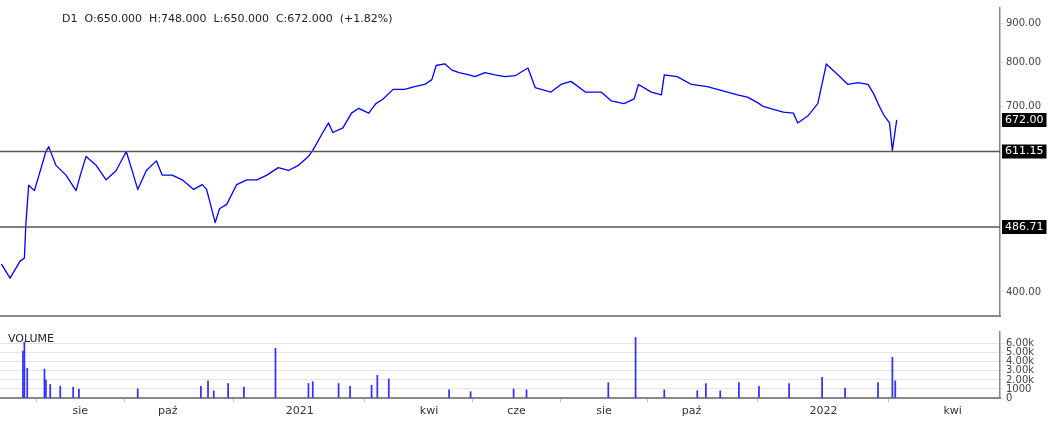  Describe the element at coordinates (1019, 388) in the screenshot. I see `y-tick-label: 1000` at that location.